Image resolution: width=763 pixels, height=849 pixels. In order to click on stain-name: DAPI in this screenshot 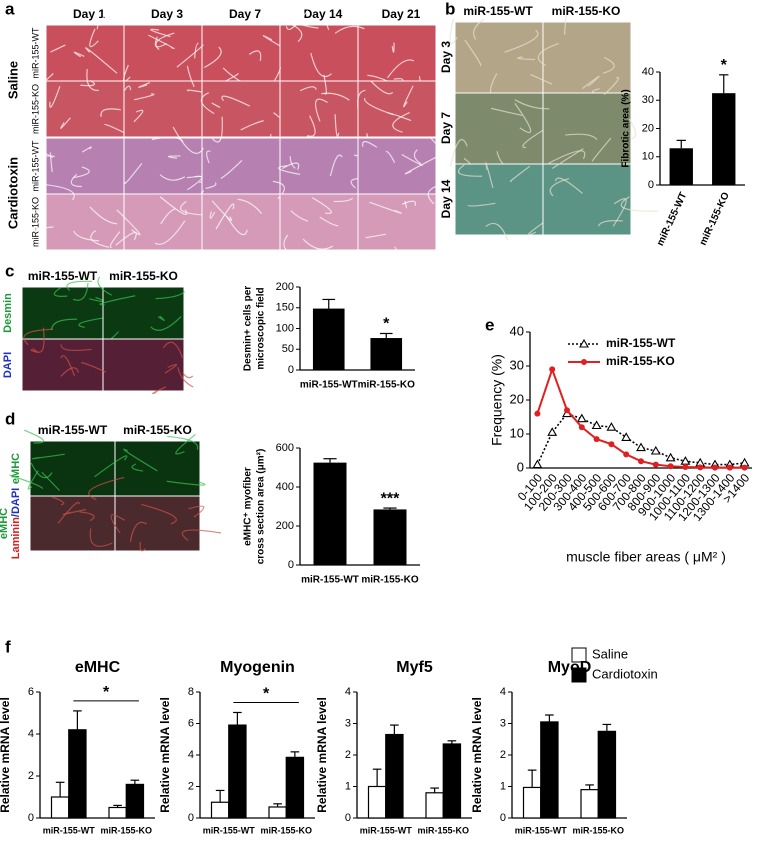, I will do `click(8, 365)`.